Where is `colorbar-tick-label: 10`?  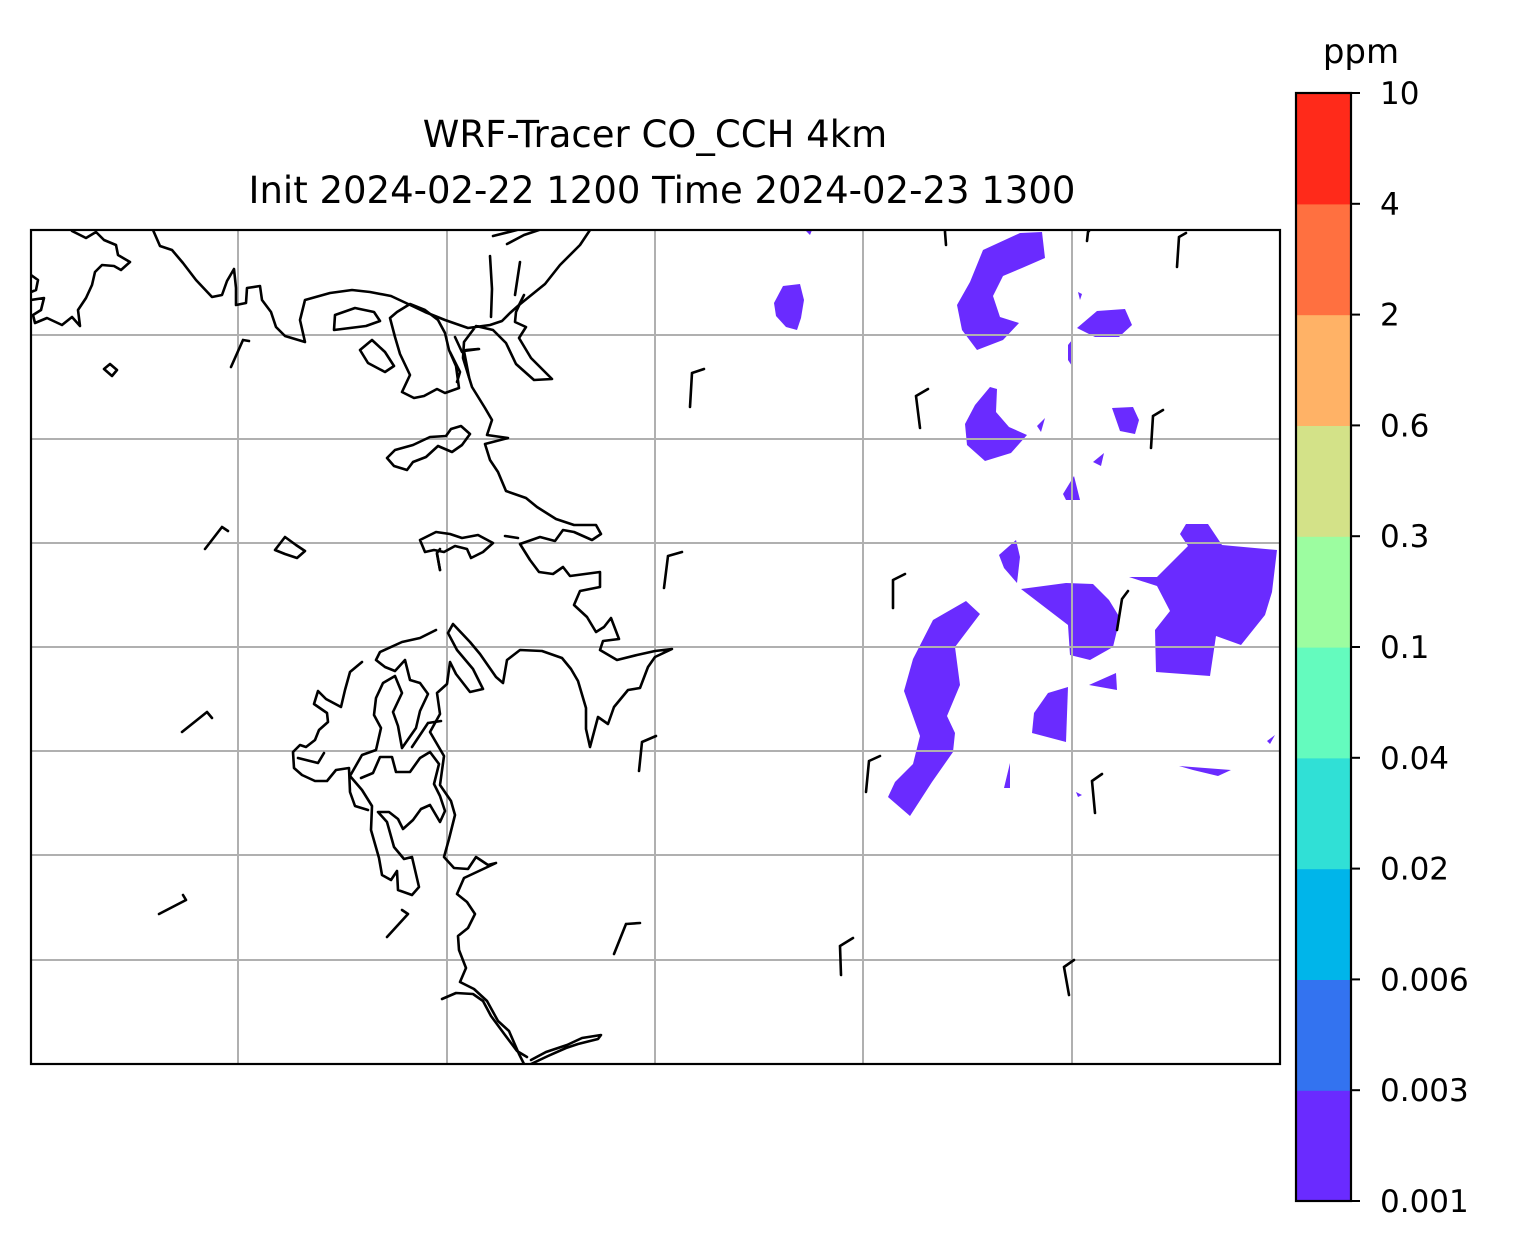 colorbar-tick-label: 10 is located at coordinates (1399, 94).